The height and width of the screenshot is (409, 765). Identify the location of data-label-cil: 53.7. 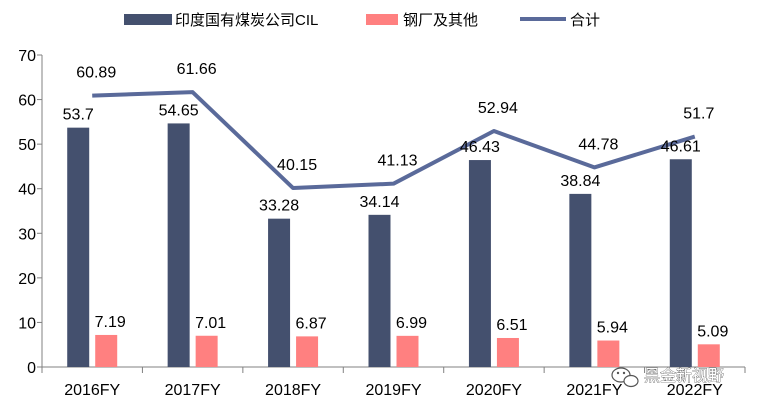
(78, 115).